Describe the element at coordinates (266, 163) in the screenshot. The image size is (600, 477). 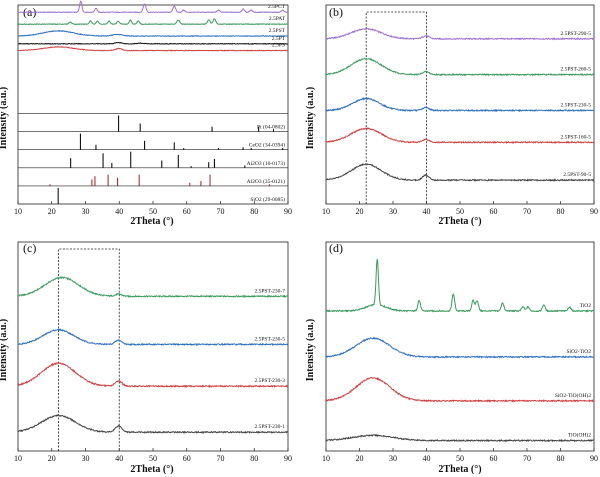
I see `reference-label: Al2O3 (10-0173)` at that location.